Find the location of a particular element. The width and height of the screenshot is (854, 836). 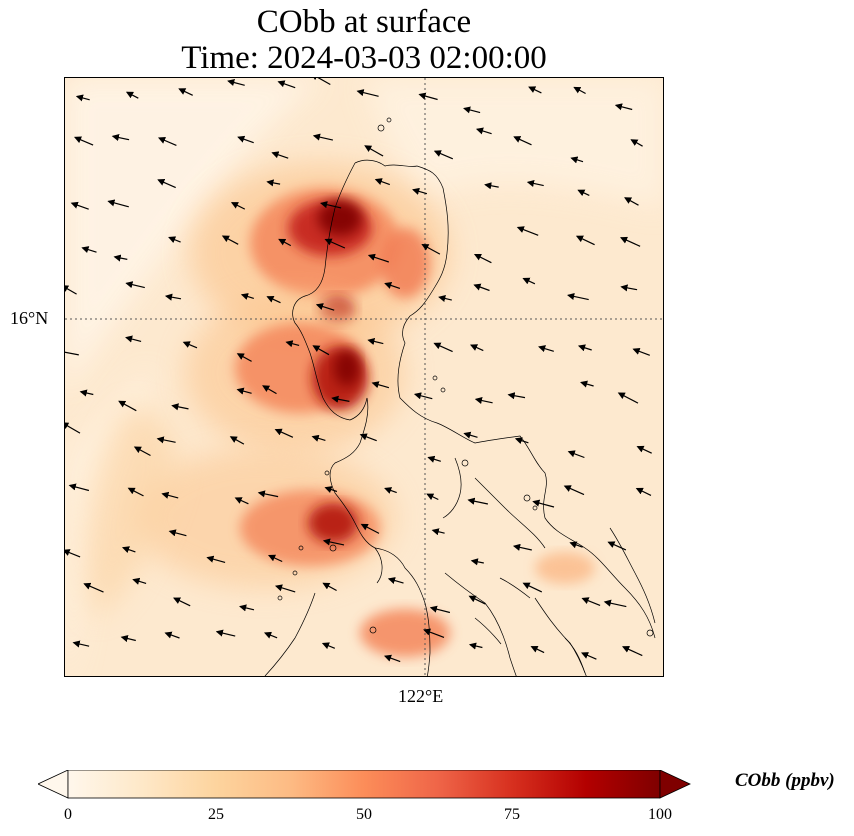

field-low-region-ne is located at coordinates (514, 143).